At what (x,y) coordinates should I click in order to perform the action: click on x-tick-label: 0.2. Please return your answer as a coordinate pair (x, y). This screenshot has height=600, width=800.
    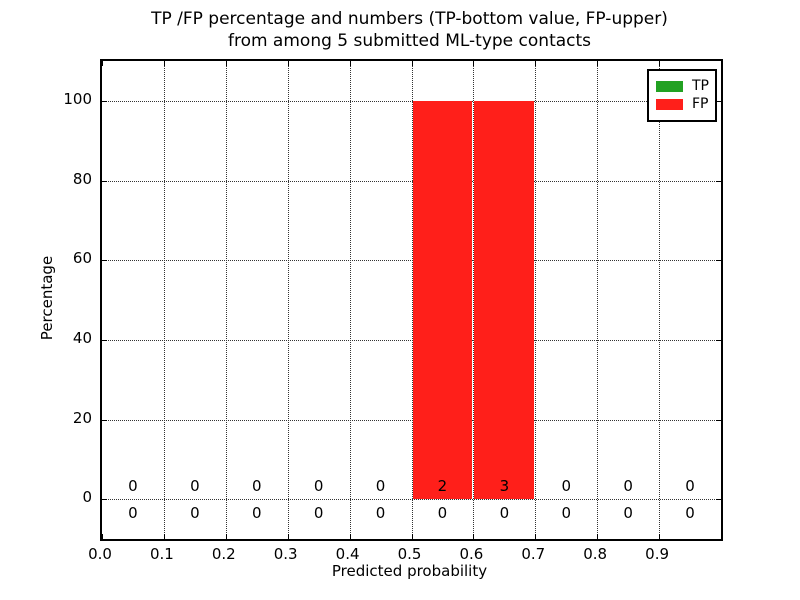
    Looking at the image, I should click on (223, 554).